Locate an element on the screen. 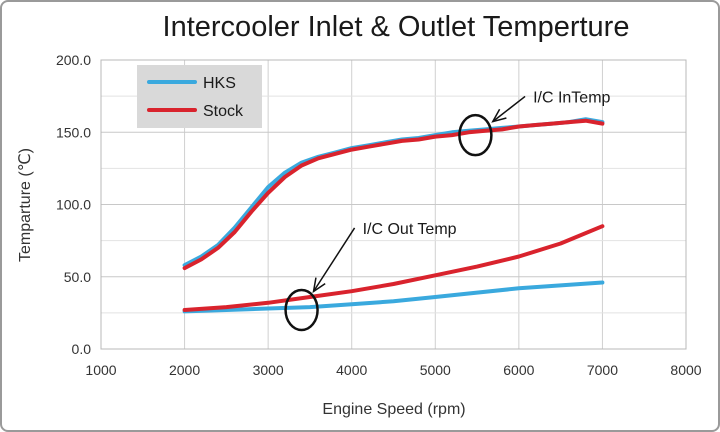  annotation-label: I/C InTemp is located at coordinates (571, 97).